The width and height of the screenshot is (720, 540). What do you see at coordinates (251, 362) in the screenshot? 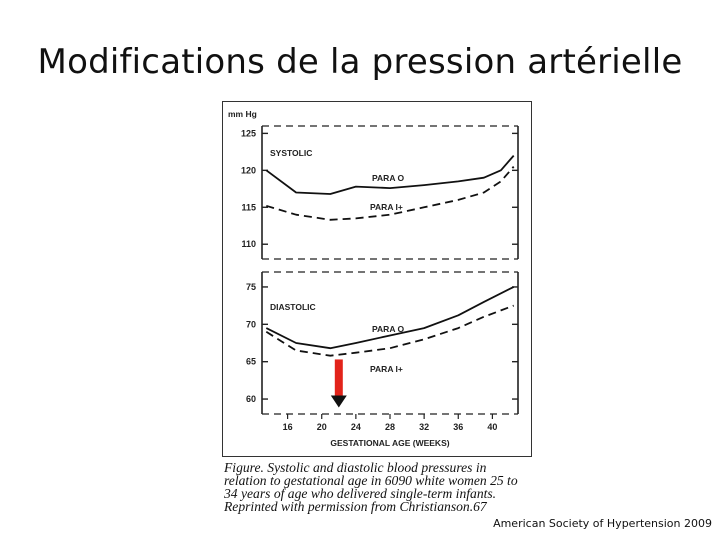
I see `diastolic-ytick-label: 65` at bounding box center [251, 362].